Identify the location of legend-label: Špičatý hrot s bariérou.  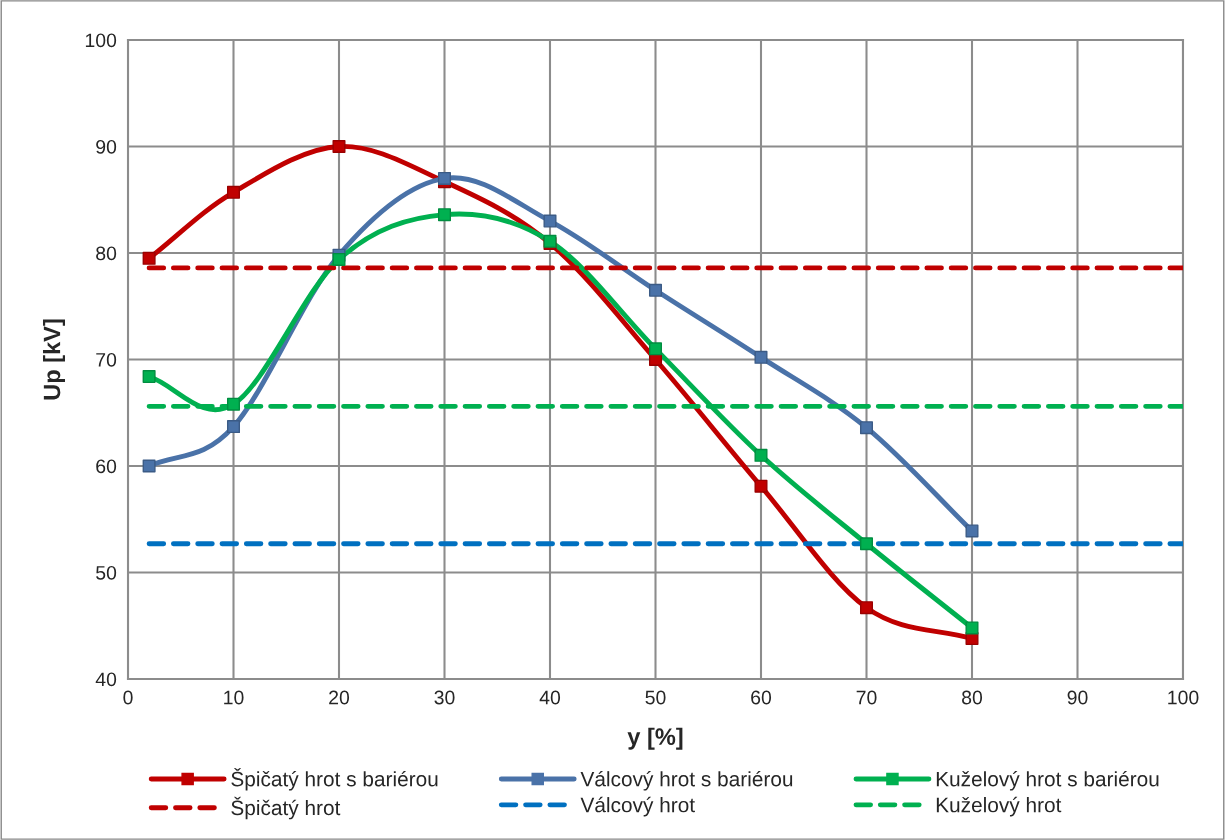
(334, 779).